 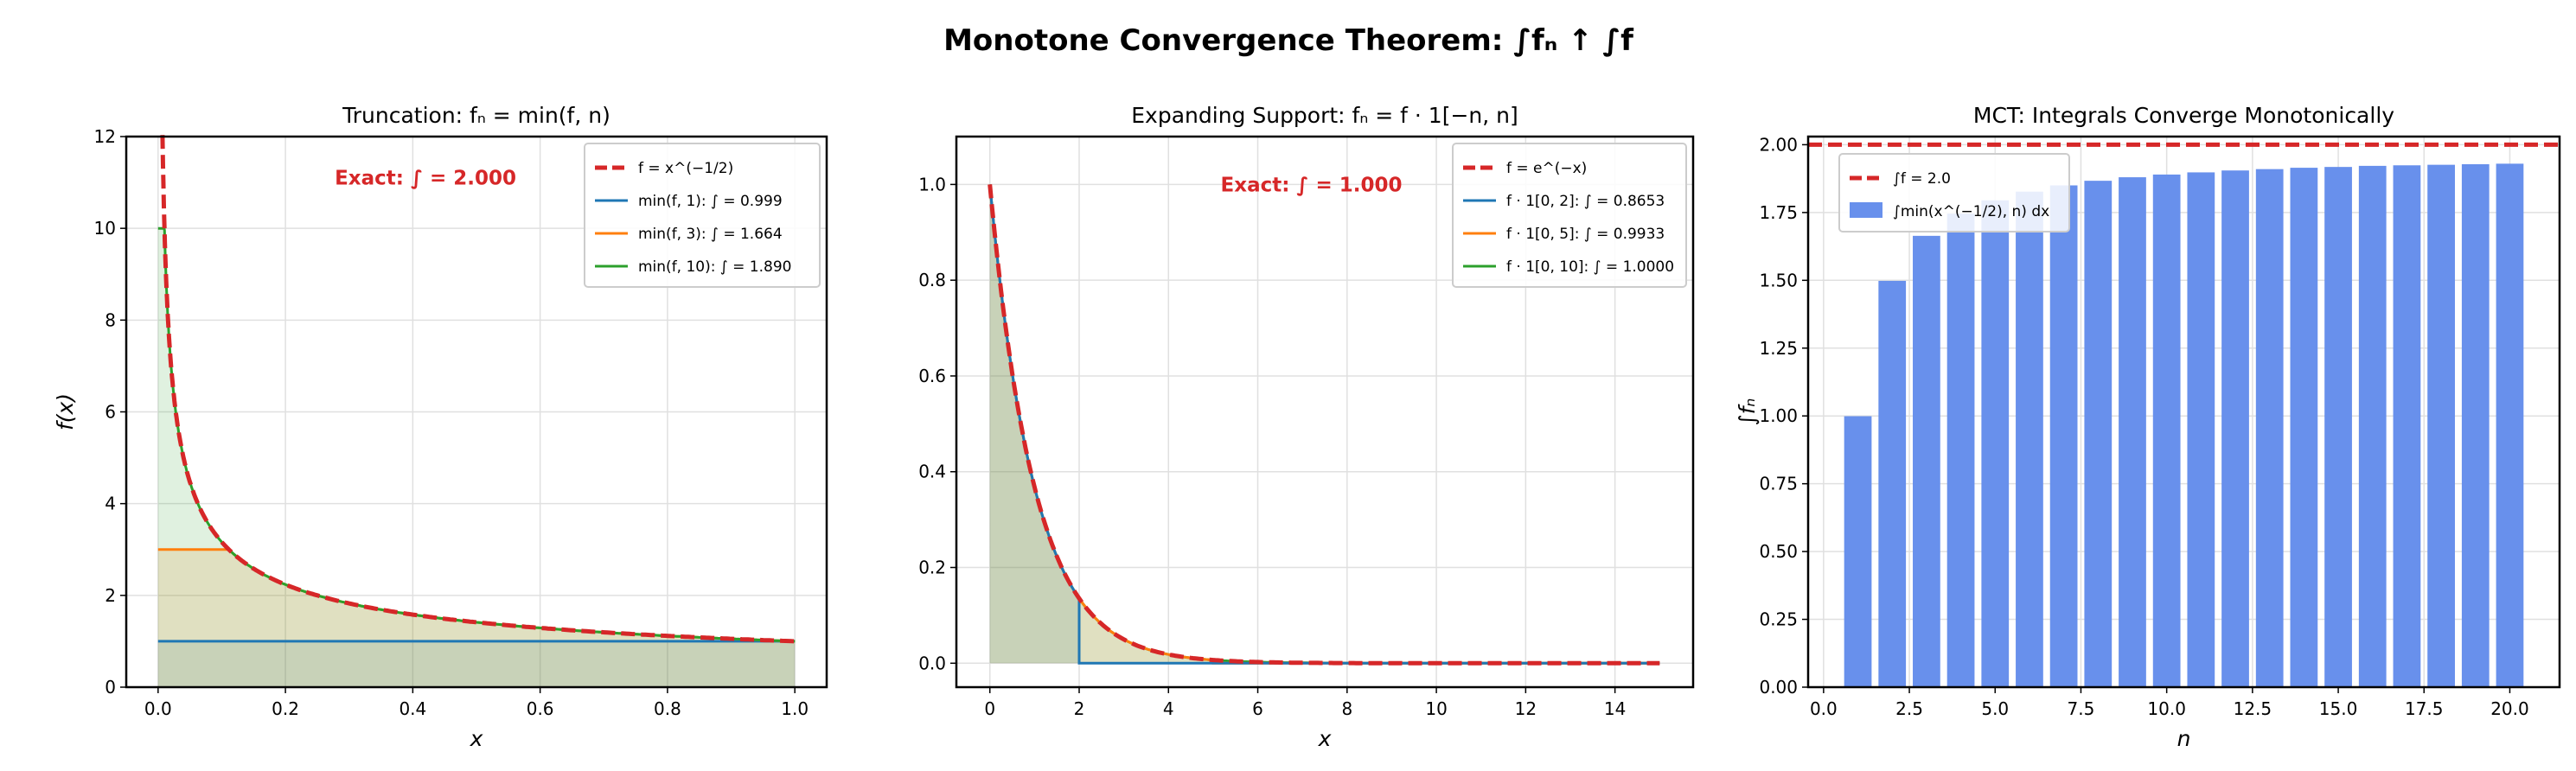 I want to click on y-tick-label: 8, so click(x=111, y=319).